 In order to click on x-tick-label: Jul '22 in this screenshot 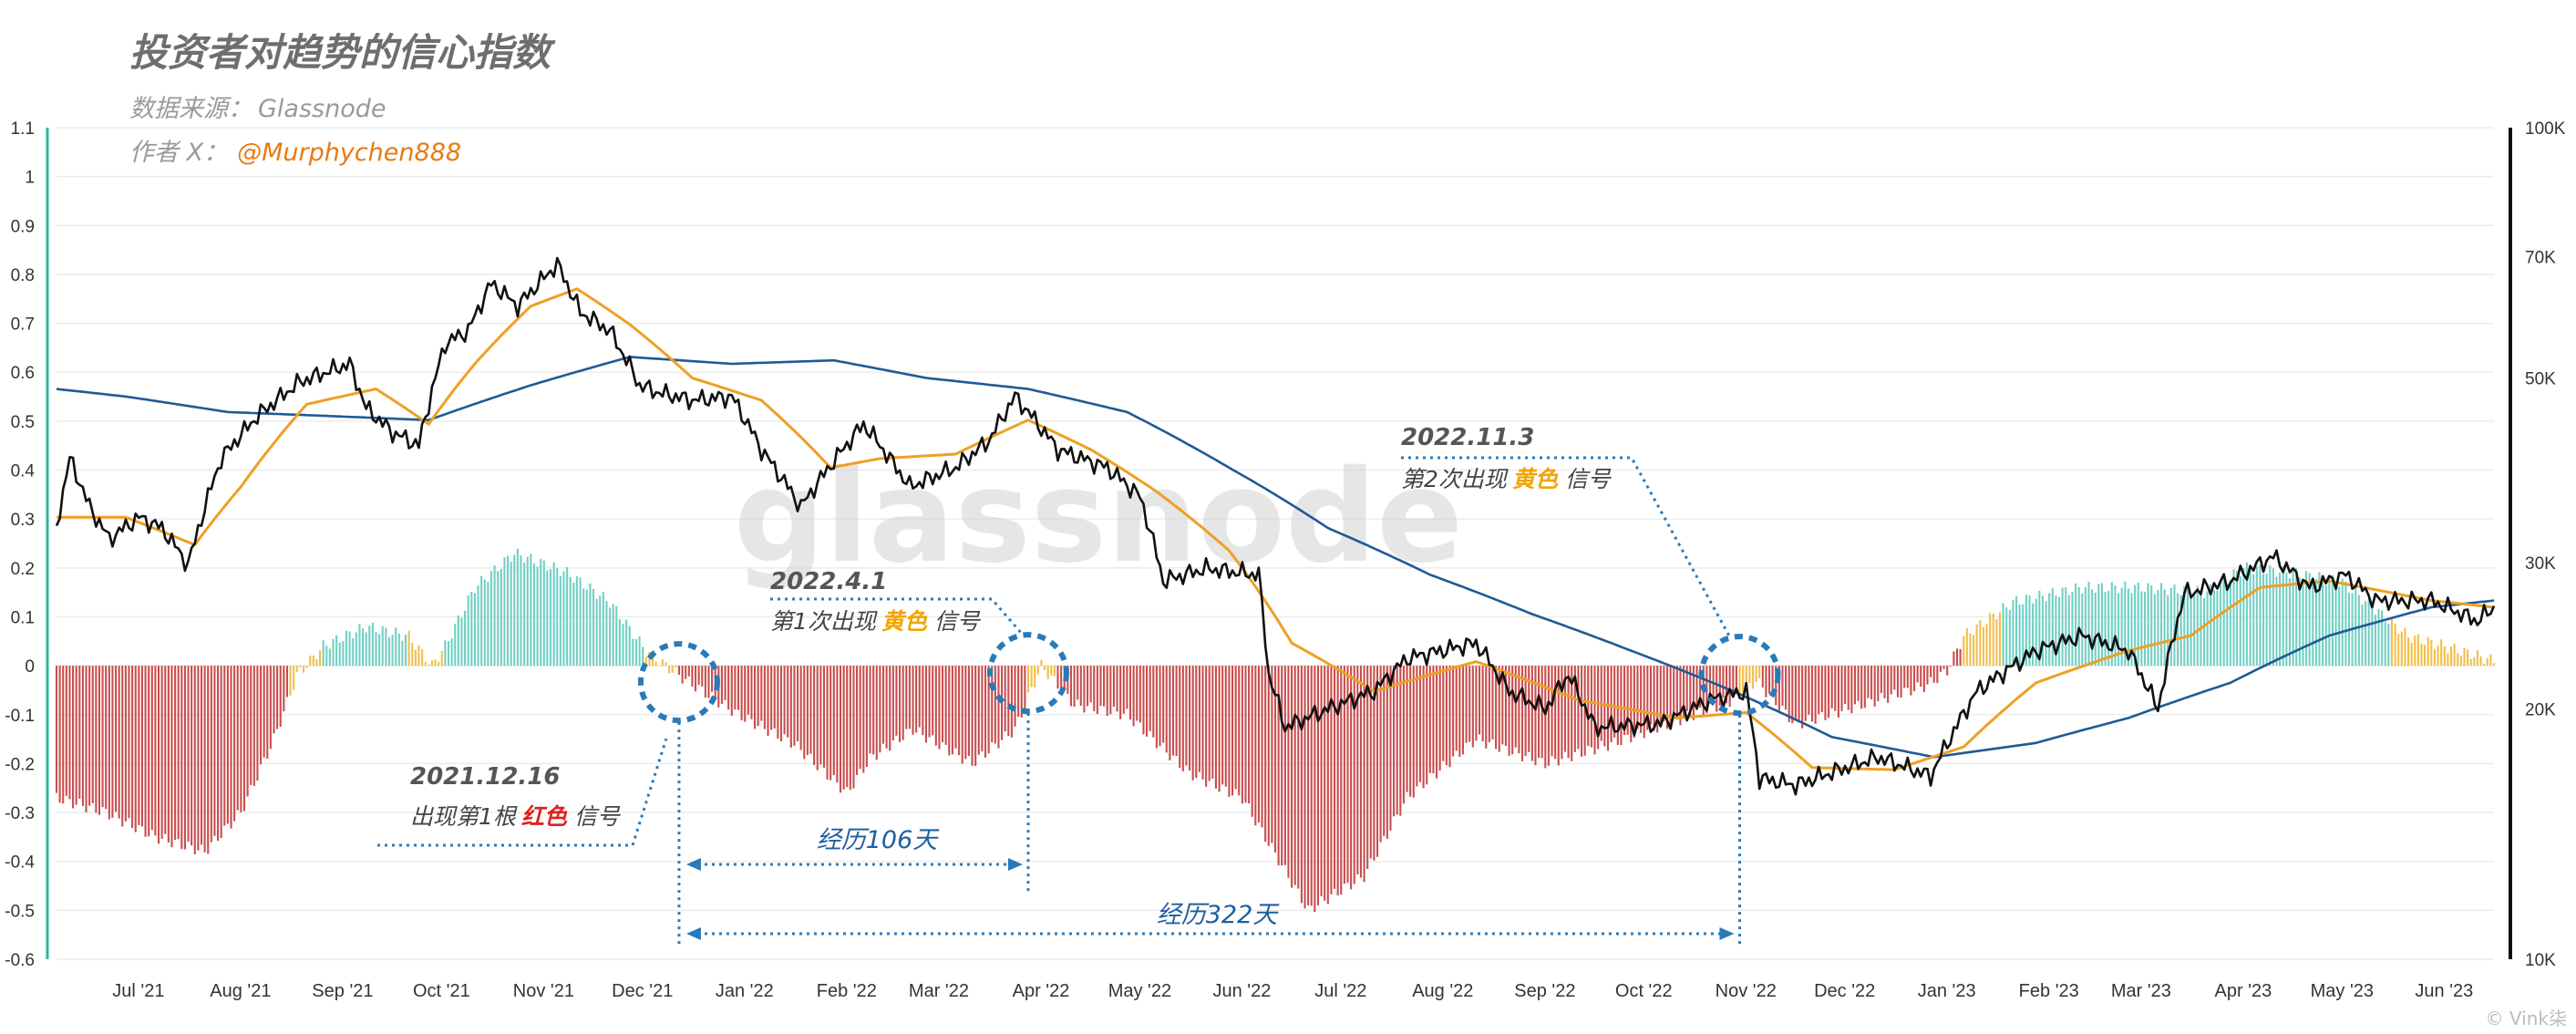, I will do `click(1340, 991)`.